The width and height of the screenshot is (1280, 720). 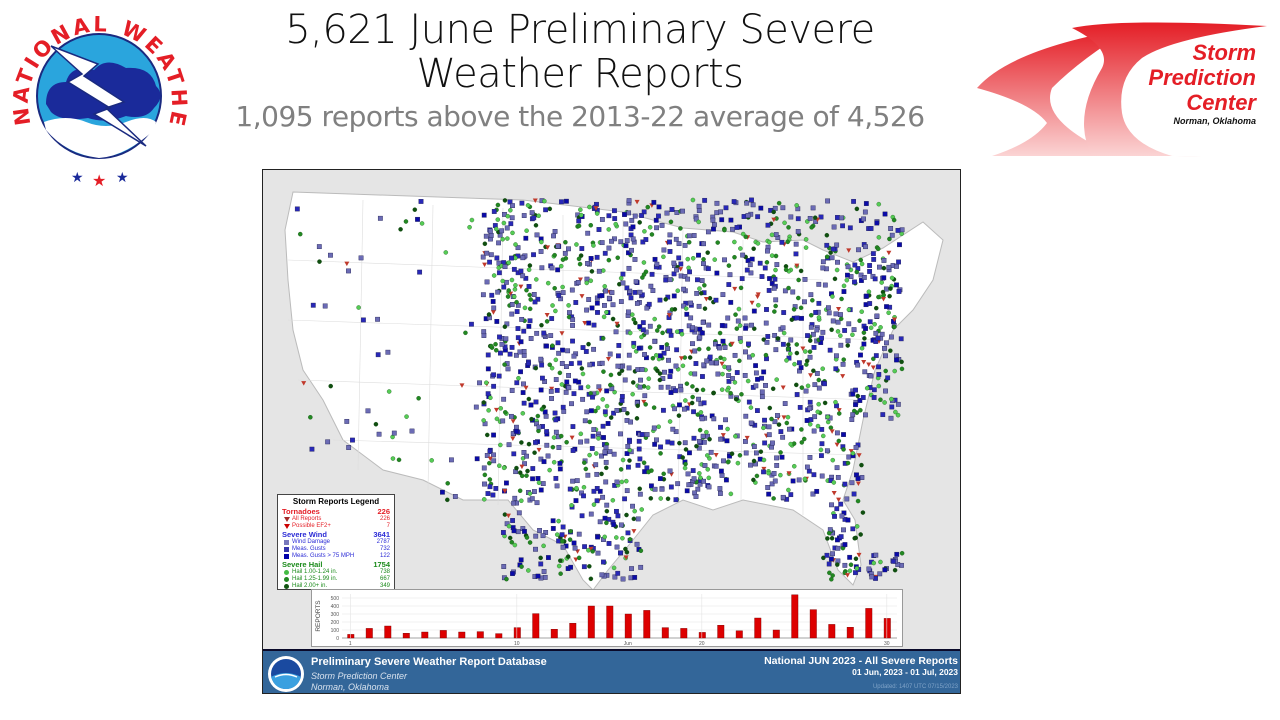 I want to click on svg-text: 10, so click(x=517, y=644).